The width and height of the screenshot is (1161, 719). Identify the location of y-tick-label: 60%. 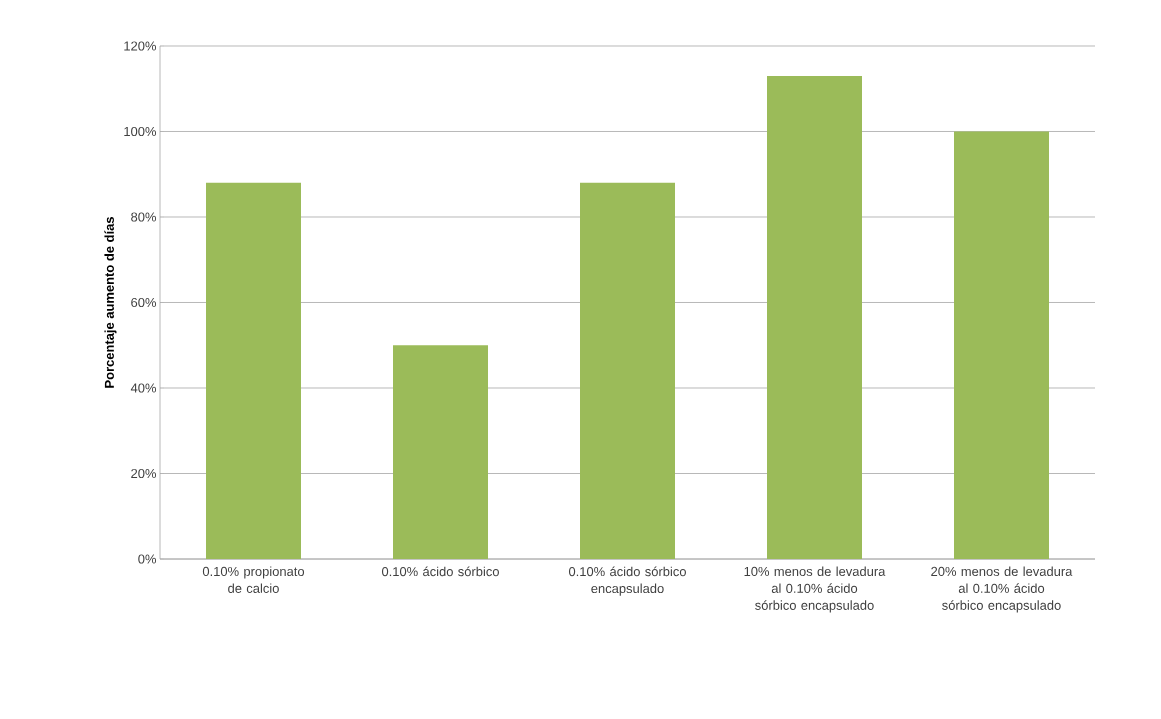
(144, 302).